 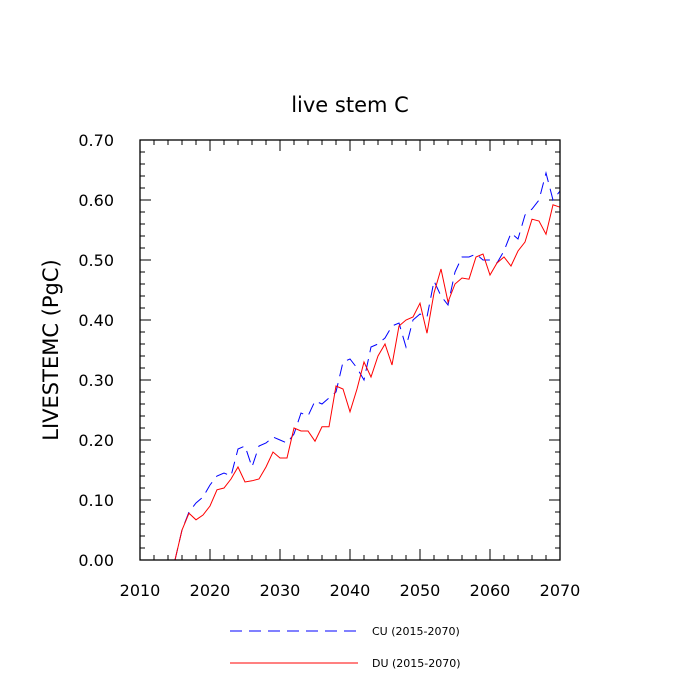 I want to click on x-tick-label: 2050, so click(x=420, y=590).